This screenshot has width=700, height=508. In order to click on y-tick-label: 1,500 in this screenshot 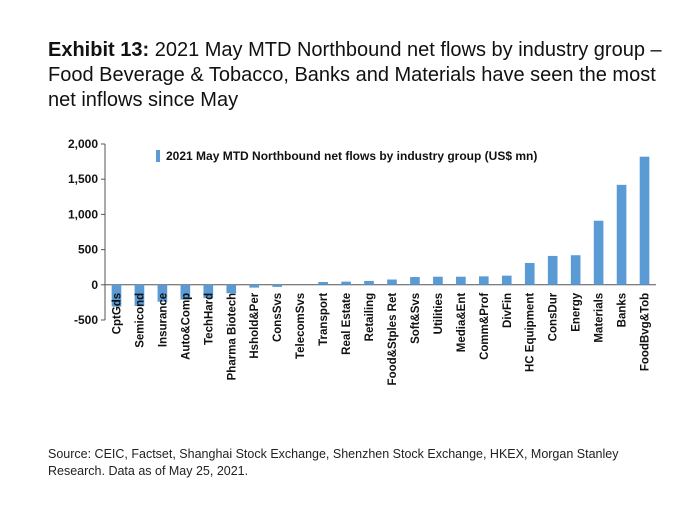, I will do `click(83, 179)`.